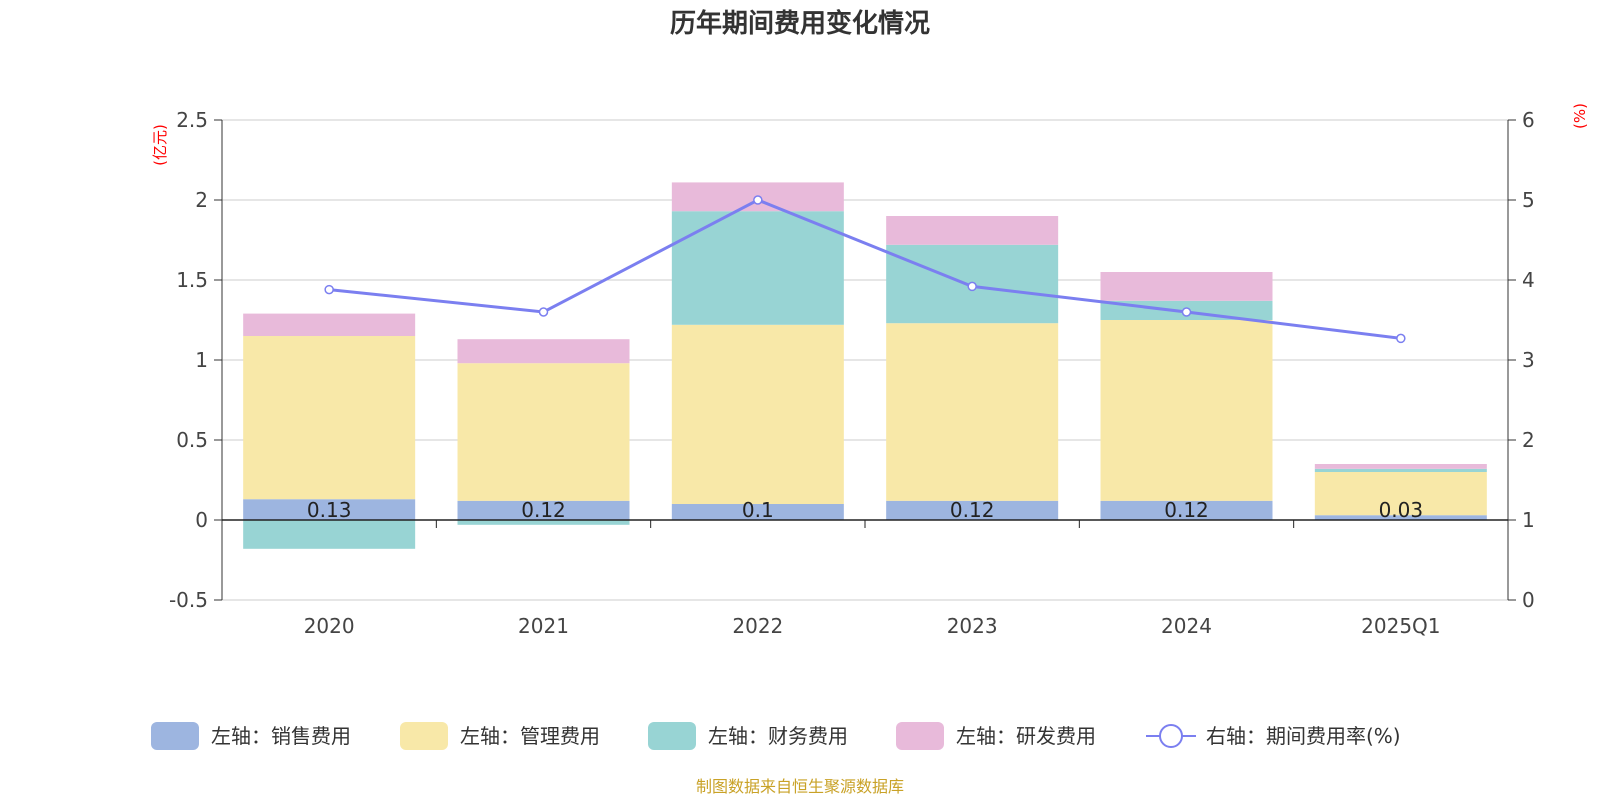  I want to click on legend-item: 左轴：管理费用, so click(500, 736).